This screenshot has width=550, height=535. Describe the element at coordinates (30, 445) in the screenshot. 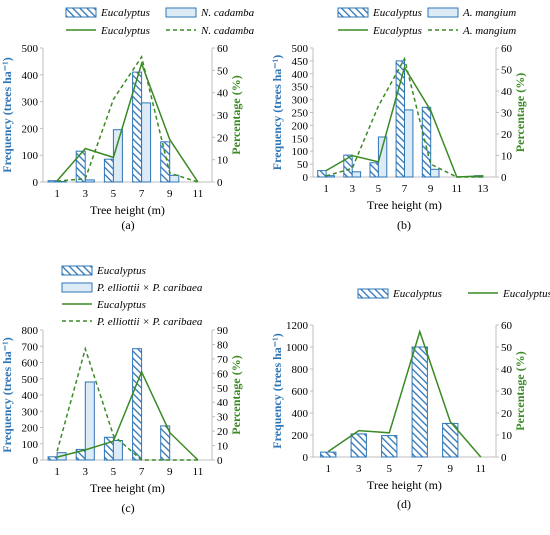

I see `left-tick-label: 100` at that location.